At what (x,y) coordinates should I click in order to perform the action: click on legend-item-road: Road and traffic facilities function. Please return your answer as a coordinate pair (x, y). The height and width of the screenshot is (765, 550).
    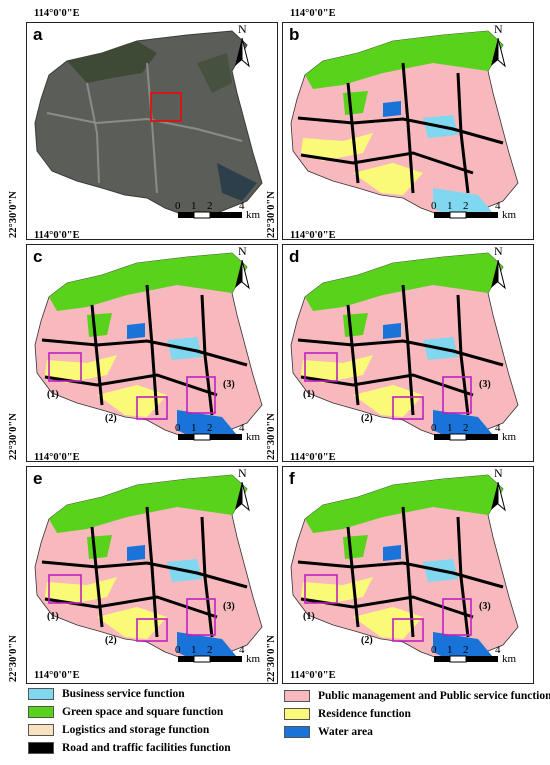
    Looking at the image, I should click on (129, 748).